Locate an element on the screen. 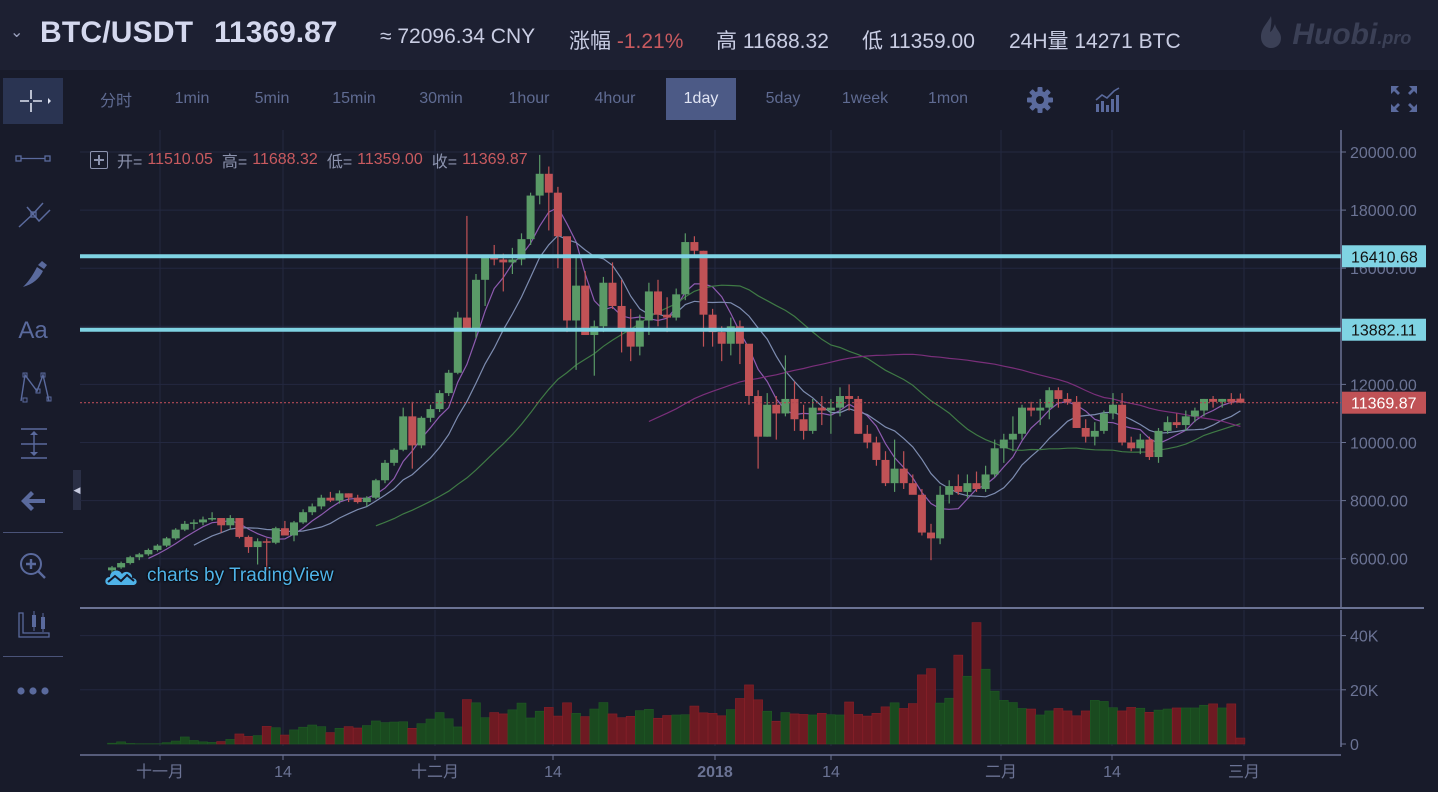 This screenshot has height=792, width=1438. svg-text: 三月 is located at coordinates (1244, 772).